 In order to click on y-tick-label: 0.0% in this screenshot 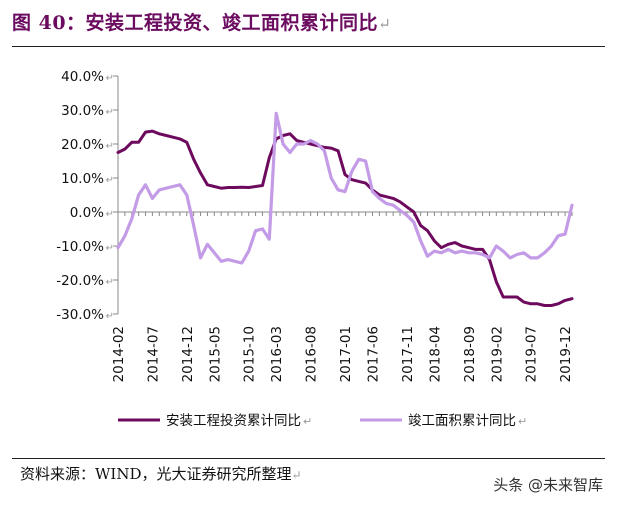, I will do `click(87, 213)`.